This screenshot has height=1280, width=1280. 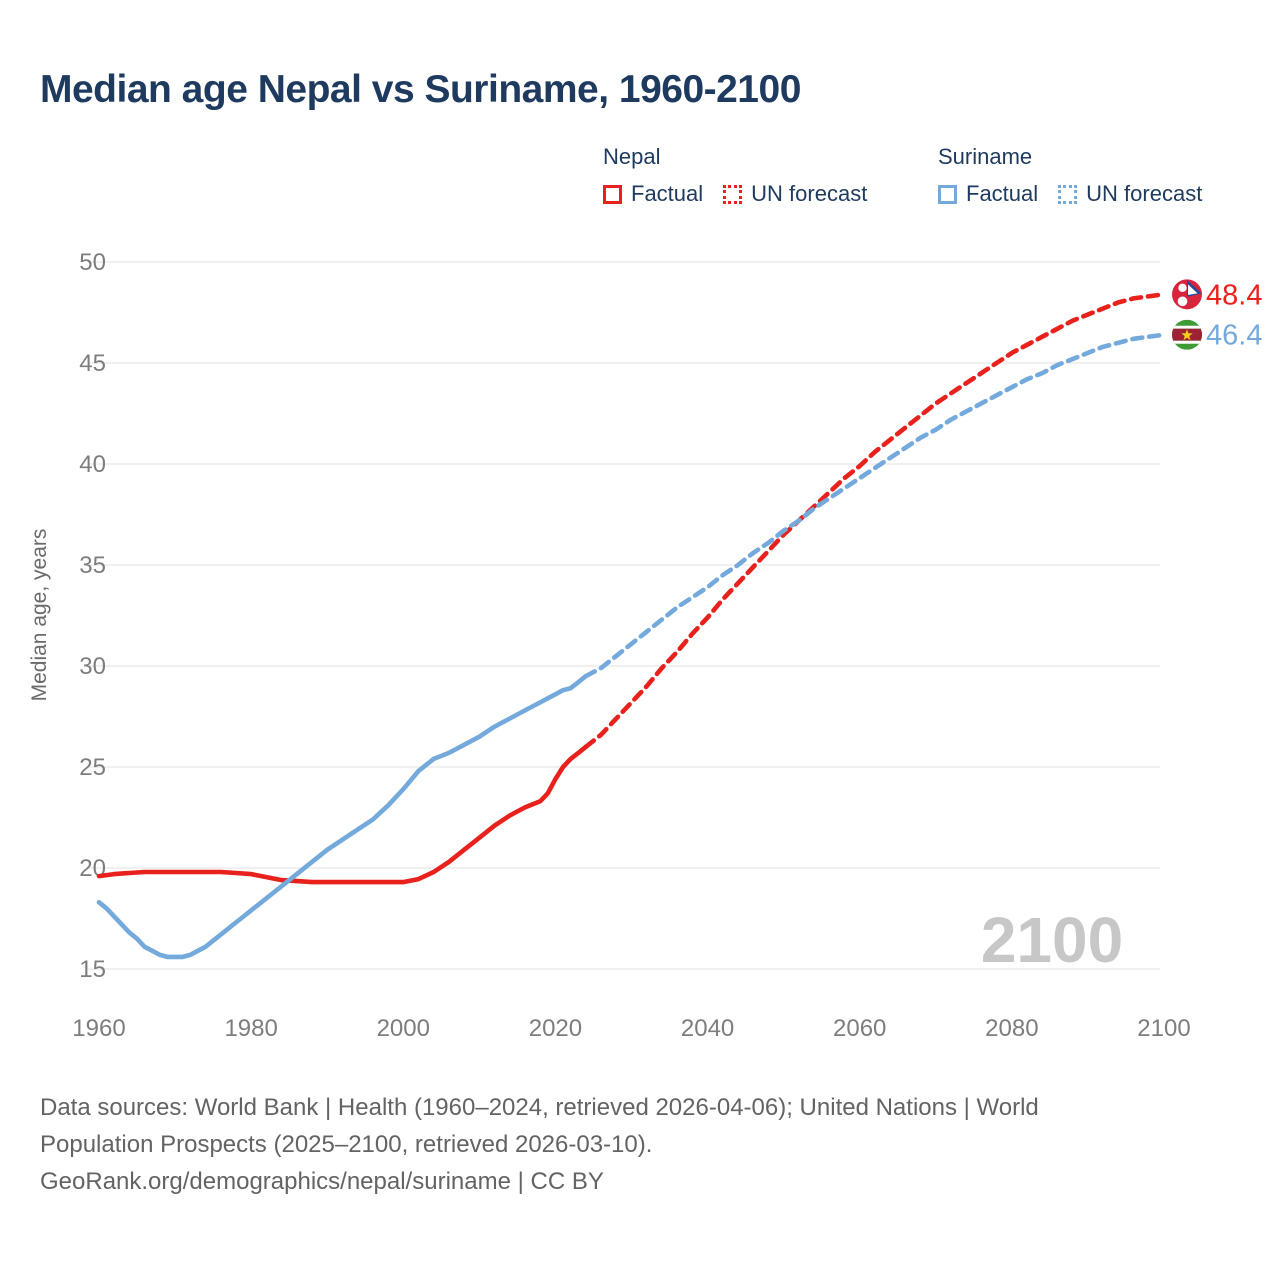 I want to click on x-tick-label: 2060, so click(x=859, y=1028).